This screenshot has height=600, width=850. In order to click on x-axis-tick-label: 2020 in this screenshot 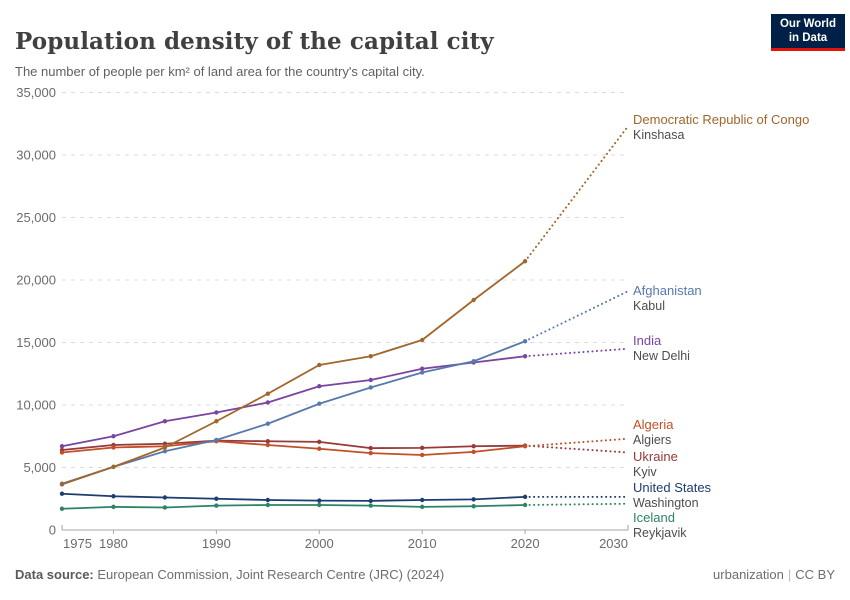, I will do `click(525, 543)`.